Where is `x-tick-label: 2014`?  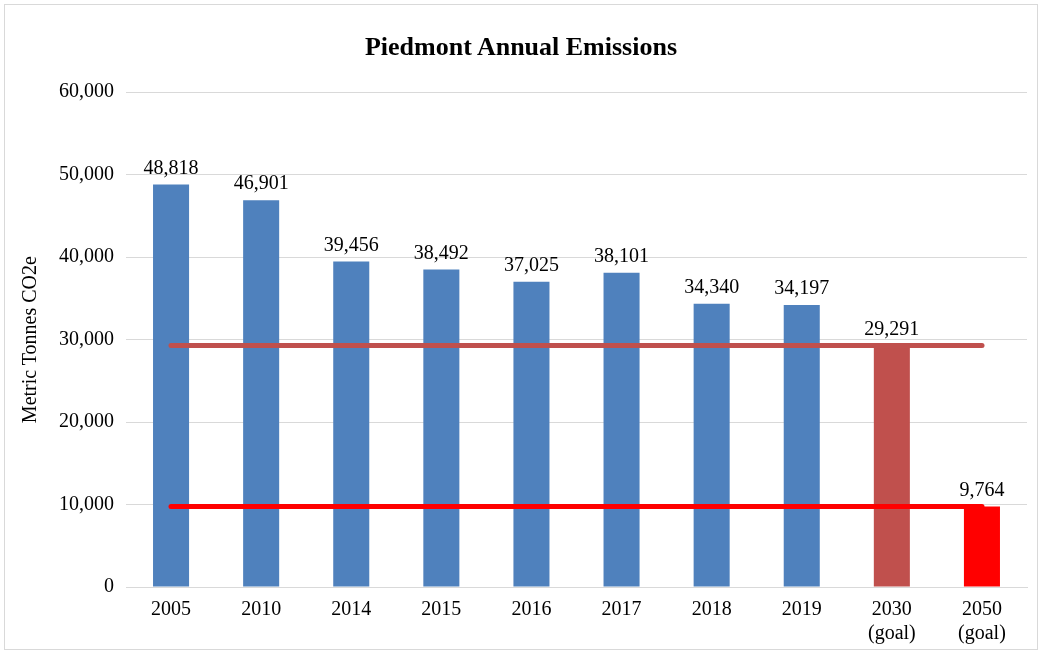 x-tick-label: 2014 is located at coordinates (351, 608).